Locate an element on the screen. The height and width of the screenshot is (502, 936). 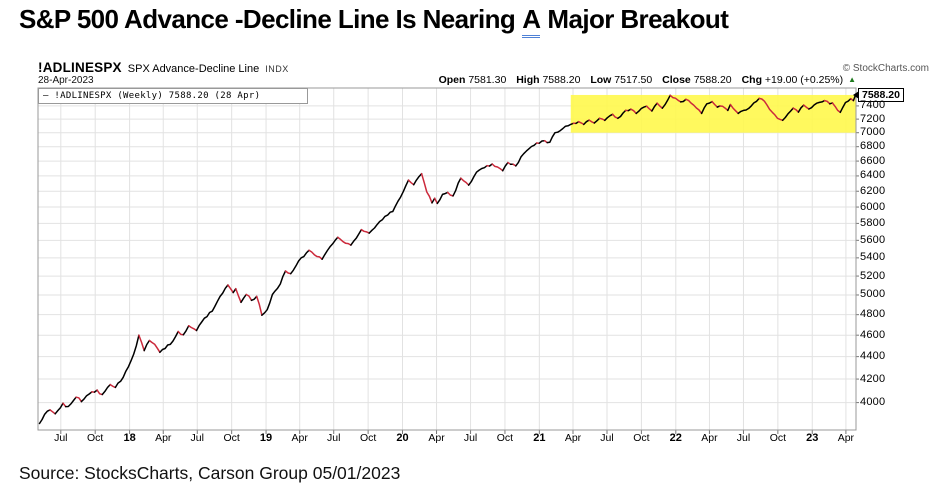
y-axis-label: 5200 is located at coordinates (873, 275).